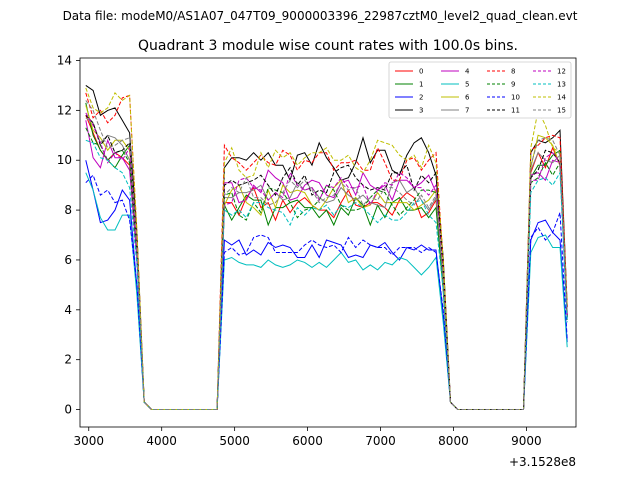 Image resolution: width=640 pixels, height=480 pixels. What do you see at coordinates (234, 441) in the screenshot?
I see `x-tick-label: 5000` at bounding box center [234, 441].